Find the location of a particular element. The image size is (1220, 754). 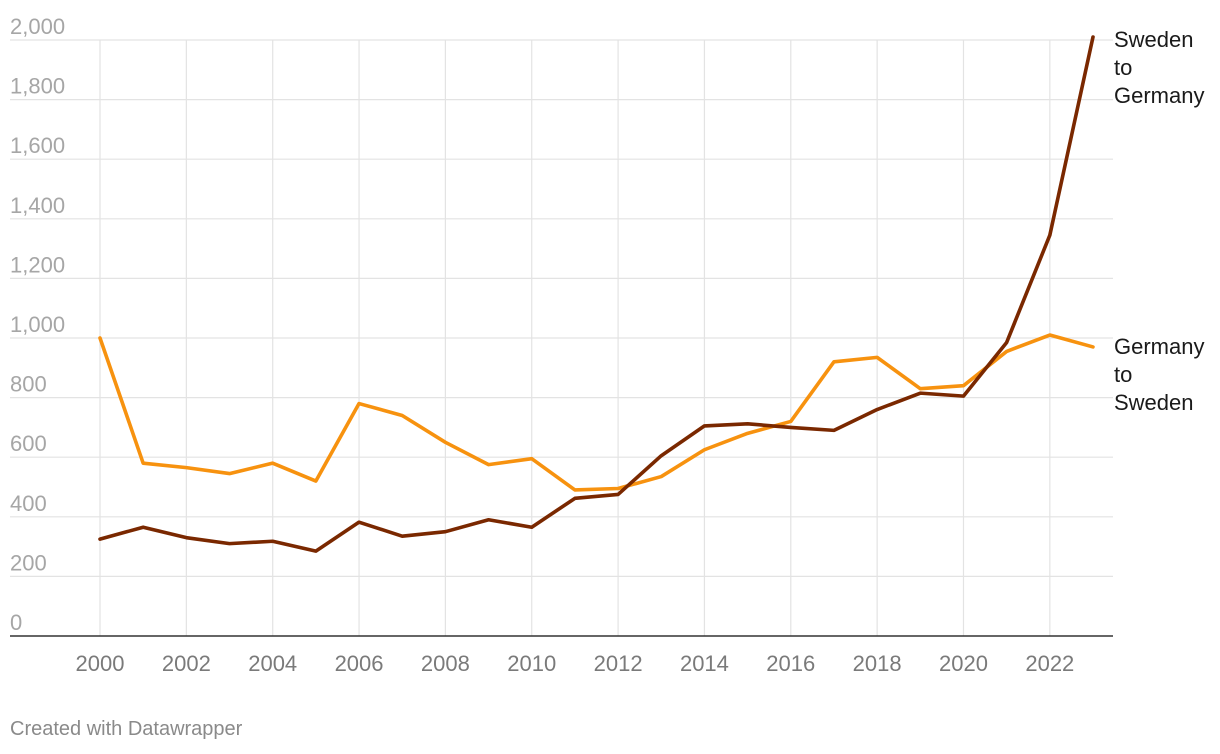

x-tick-label: 2020 is located at coordinates (963, 663).